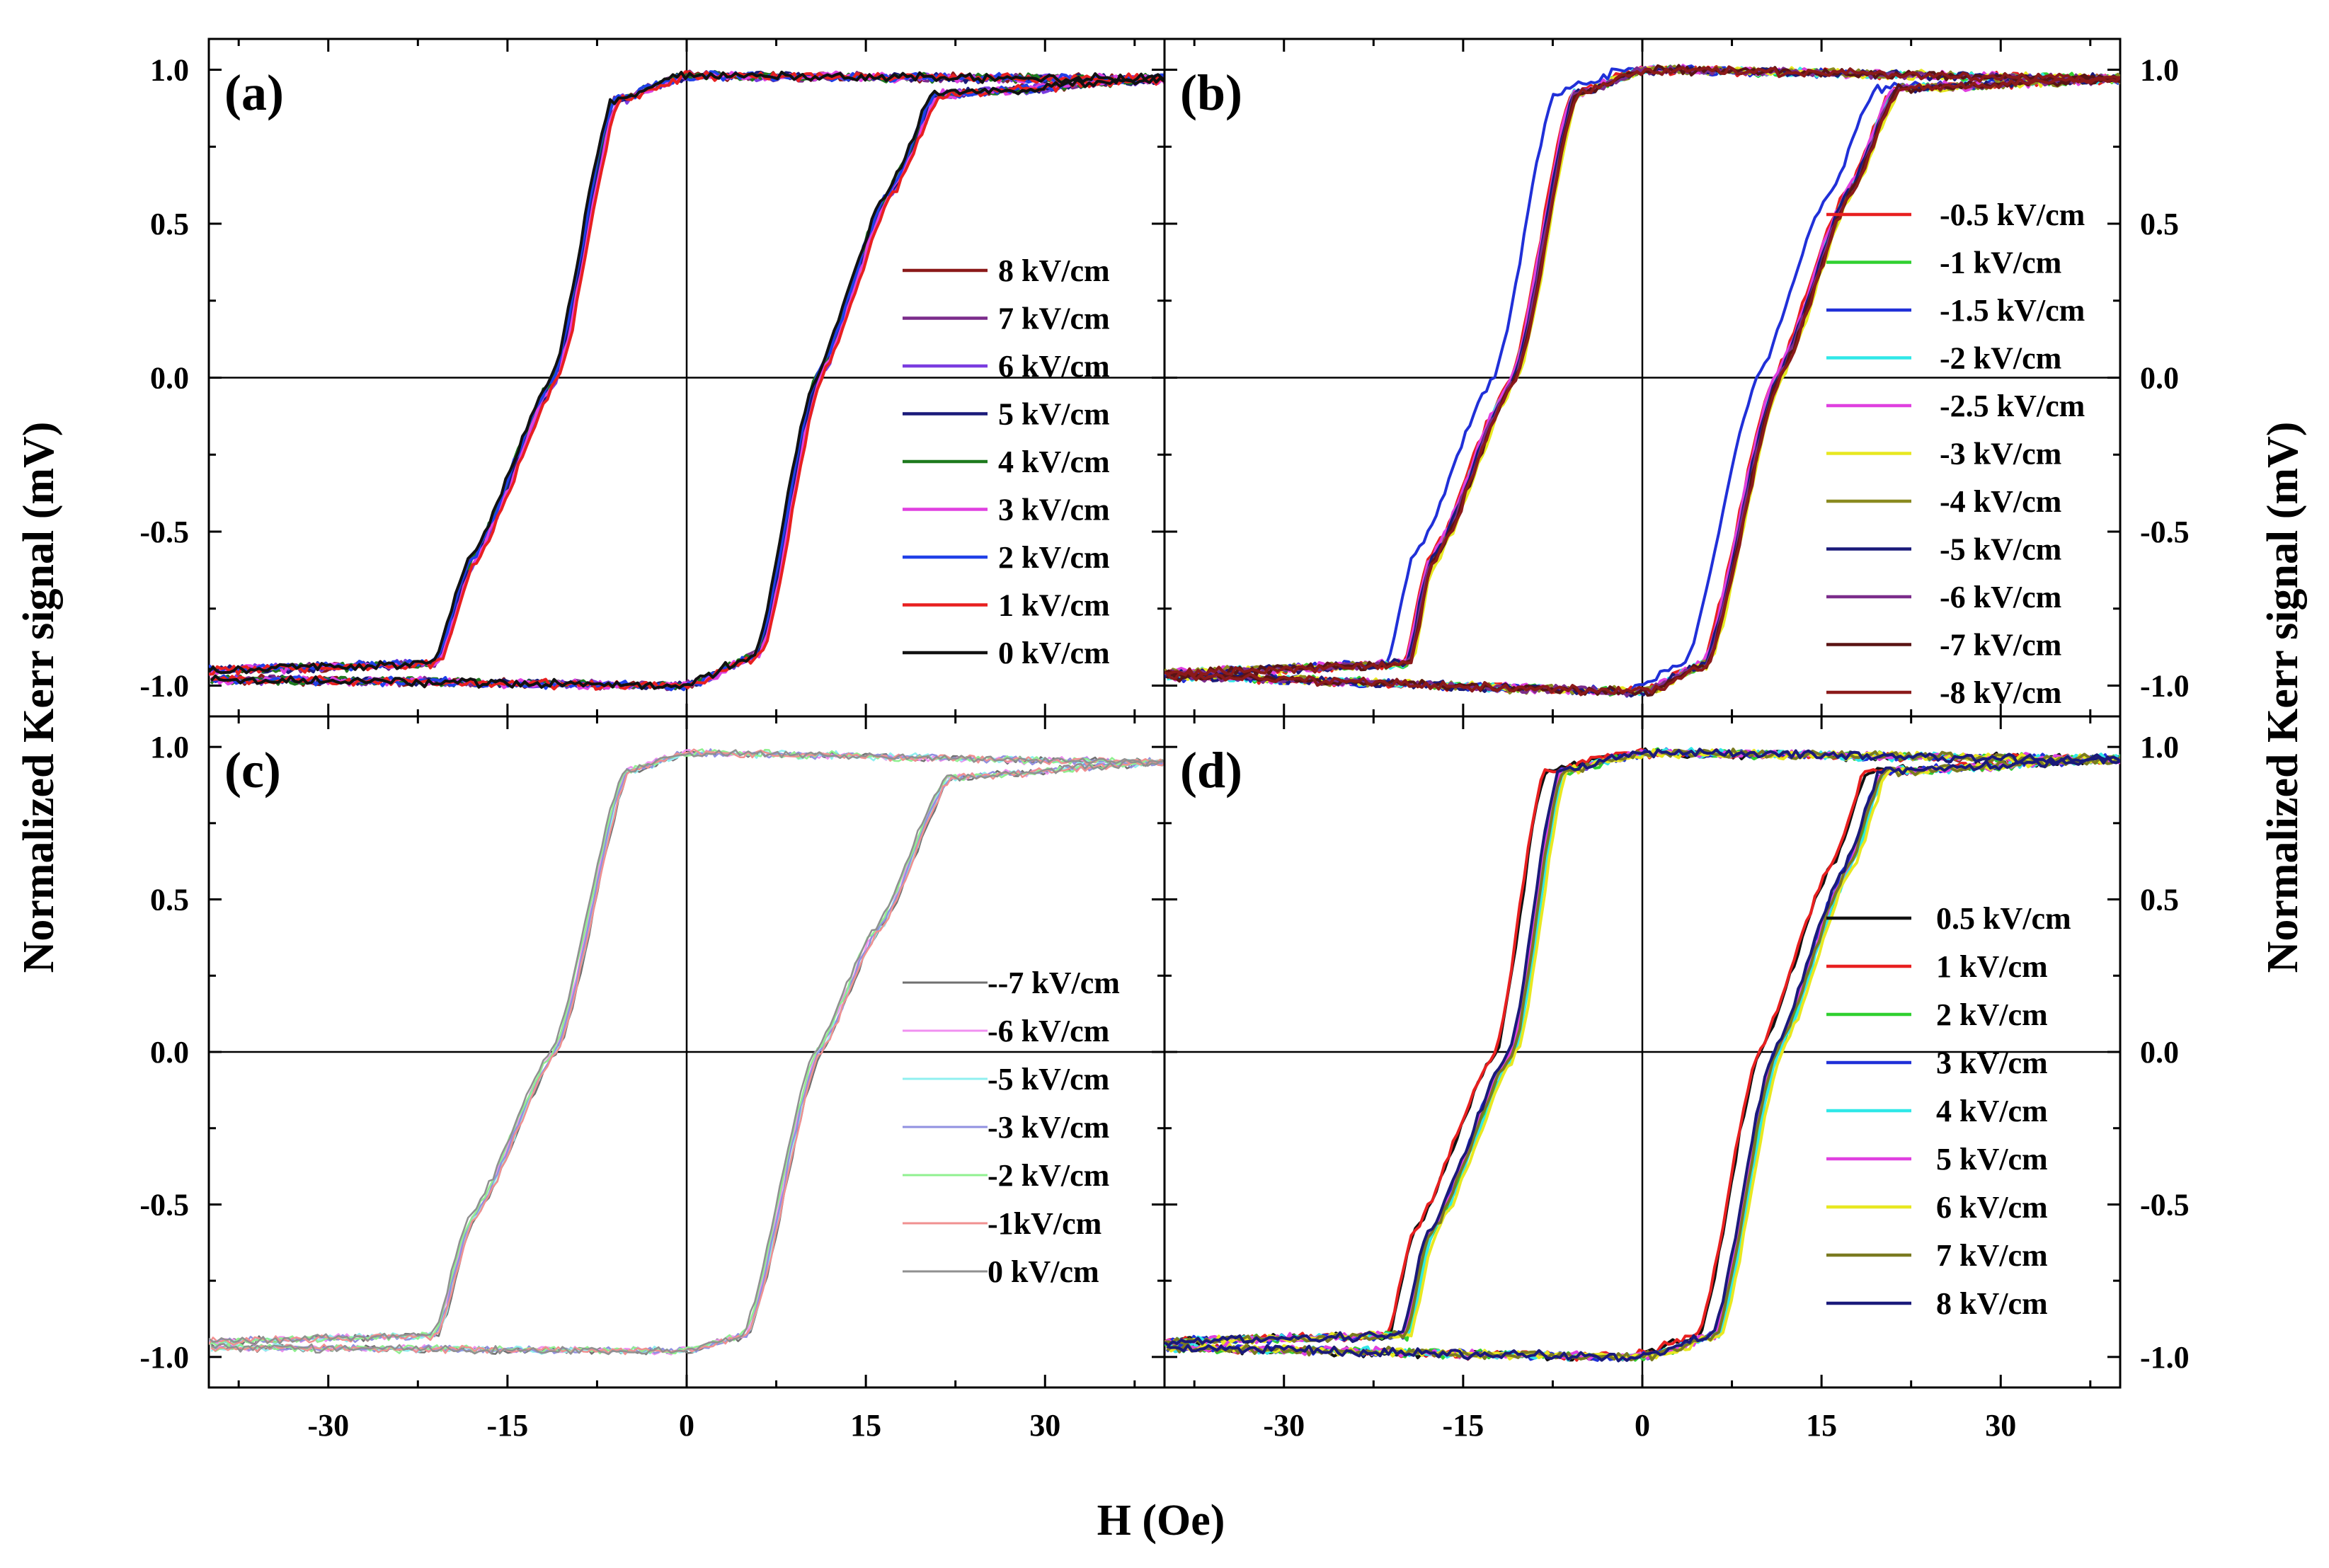  Describe the element at coordinates (252, 770) in the screenshot. I see `panel-letter: (c)` at that location.